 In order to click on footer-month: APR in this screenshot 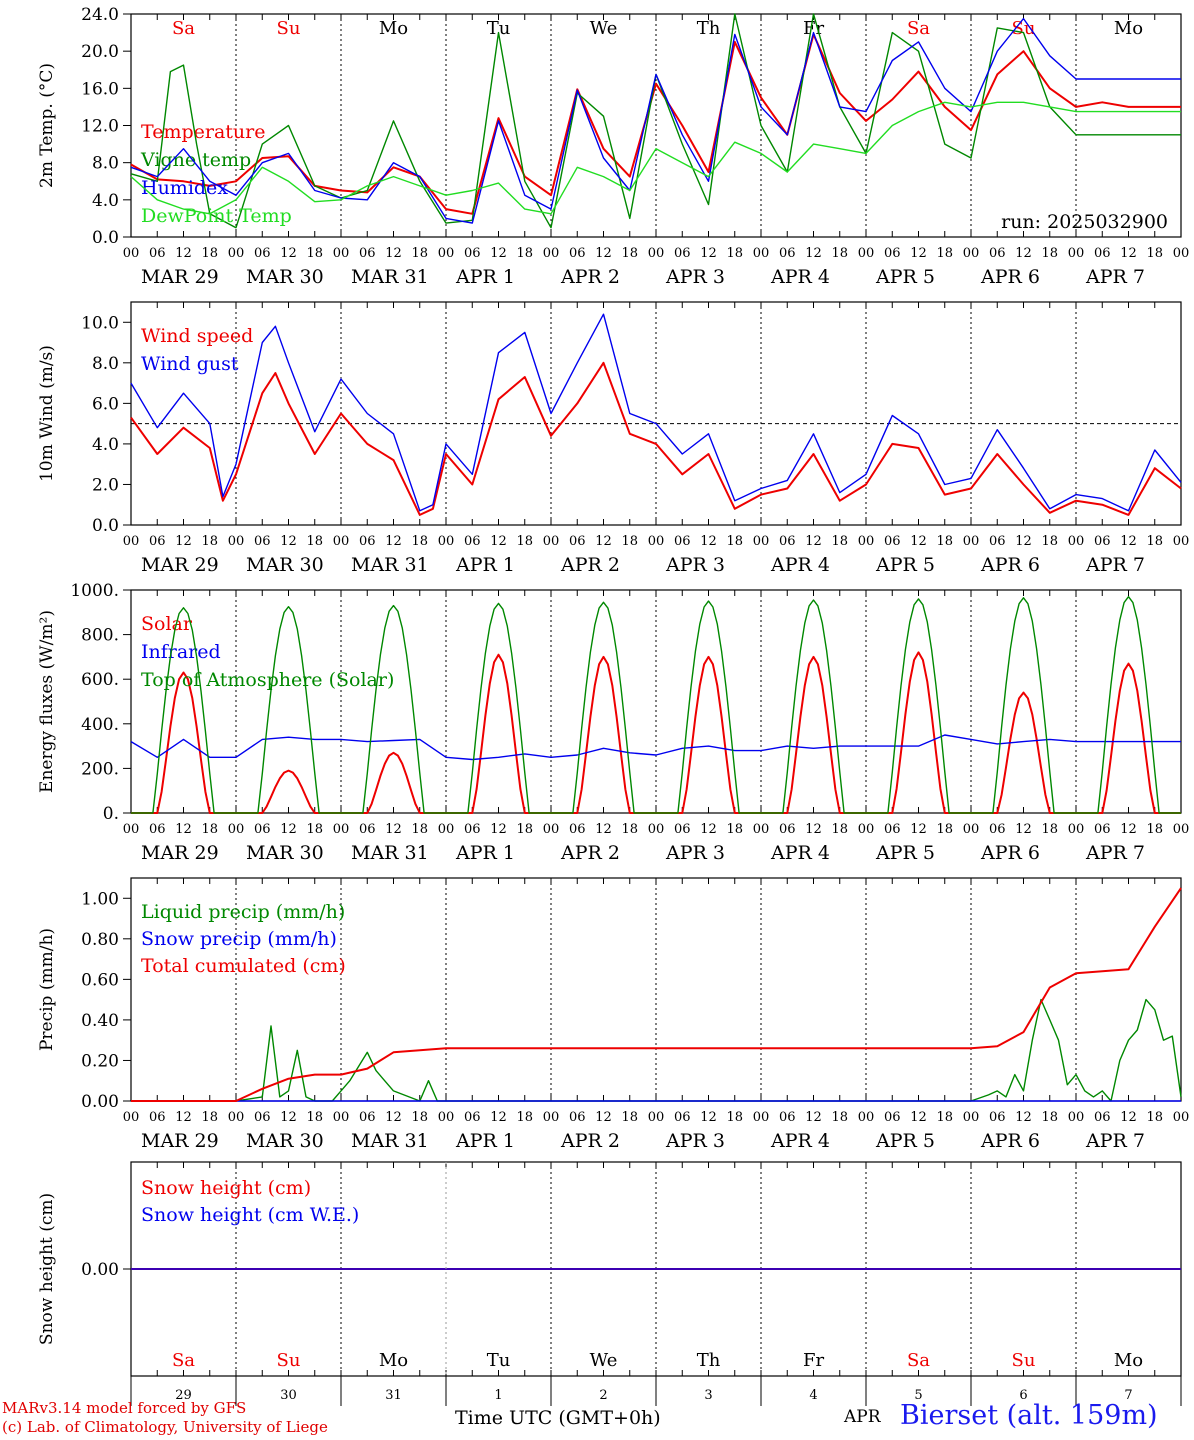, I will do `click(862, 1417)`.